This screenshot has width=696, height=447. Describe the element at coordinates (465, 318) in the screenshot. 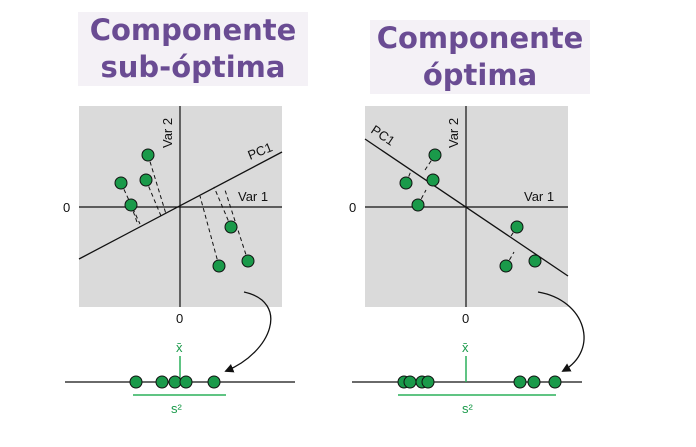

I see `right-zero-x-label: 0` at that location.